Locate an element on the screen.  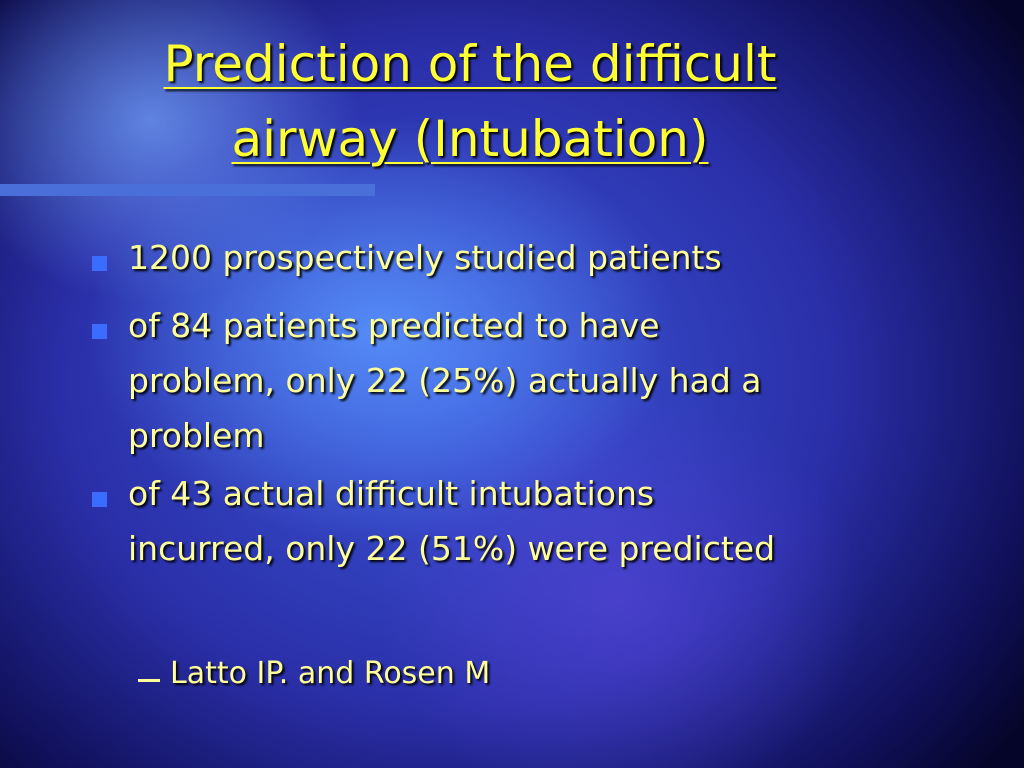
bullet-text: incurred, only 22 (51%) were predicted is located at coordinates (452, 548).